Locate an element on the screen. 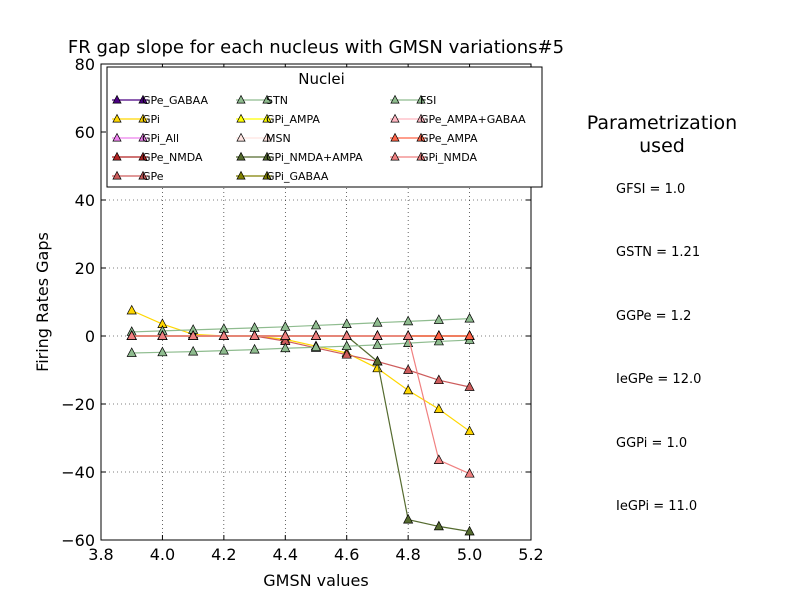 The height and width of the screenshot is (600, 800). param-gfsi: GFSI = 1.0 is located at coordinates (651, 189).